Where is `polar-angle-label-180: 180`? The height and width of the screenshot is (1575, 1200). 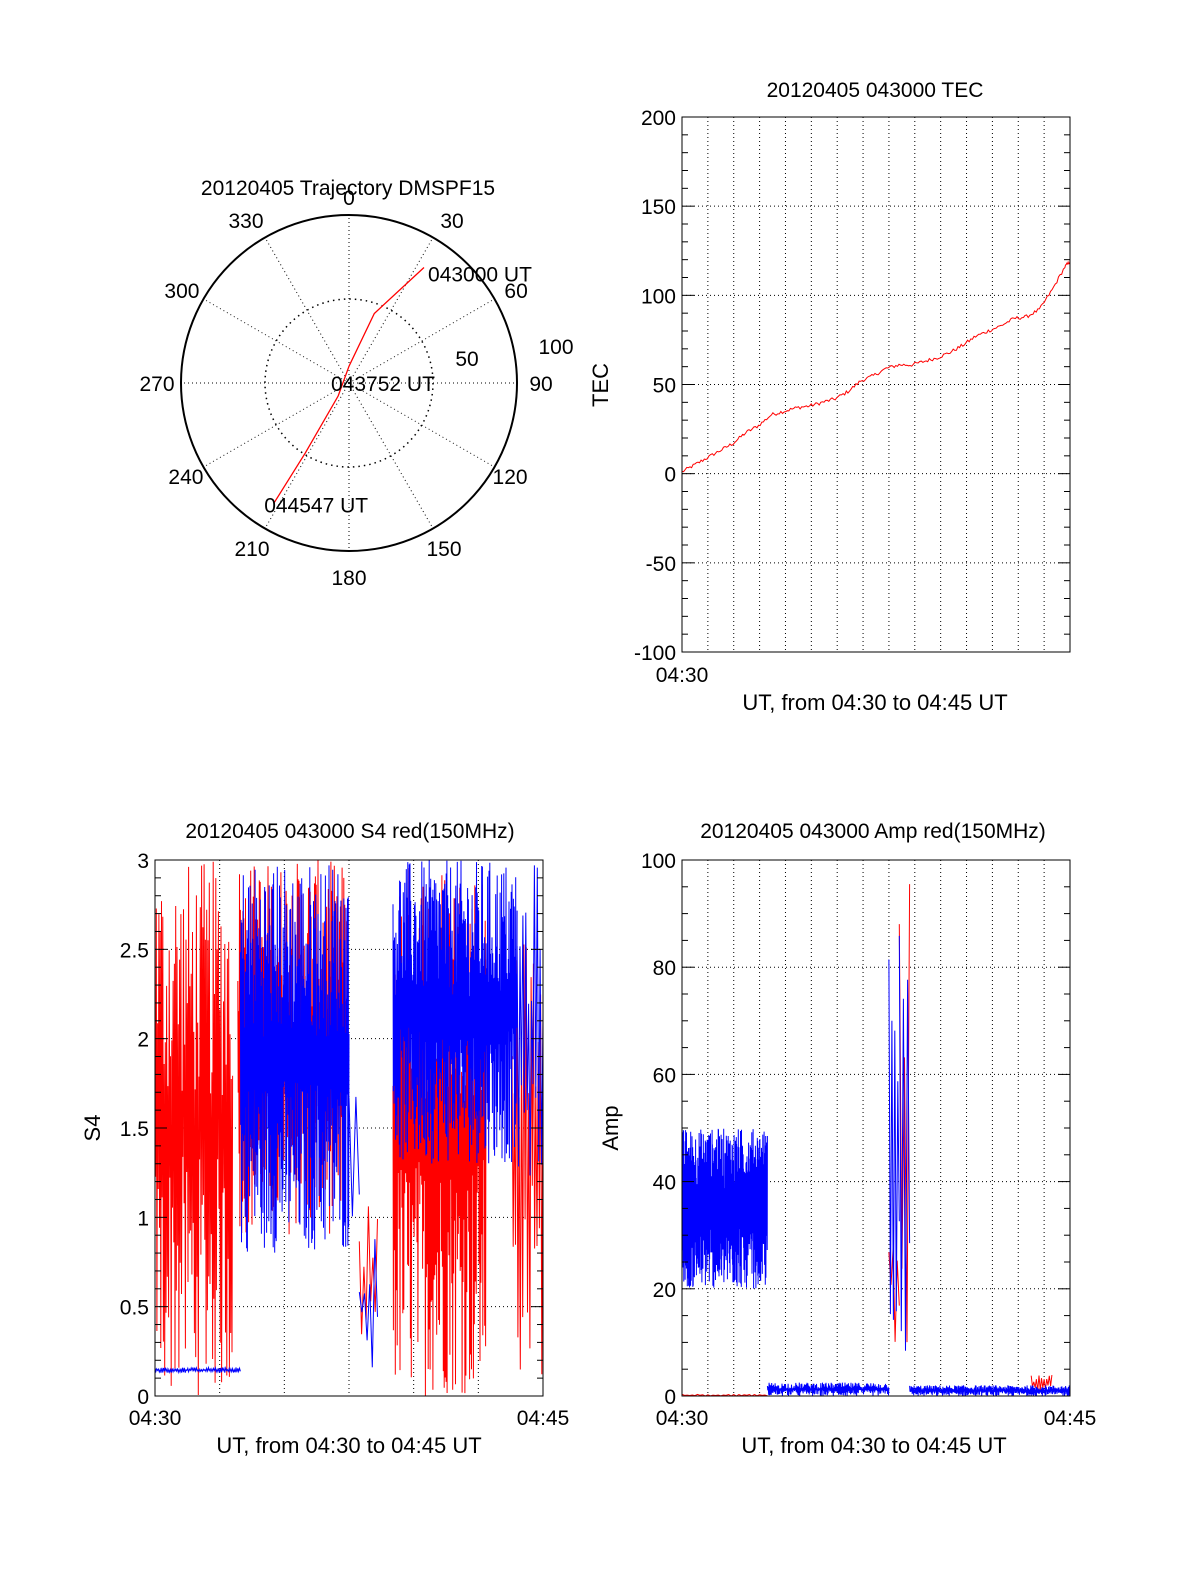
polar-angle-label-180: 180 is located at coordinates (348, 578).